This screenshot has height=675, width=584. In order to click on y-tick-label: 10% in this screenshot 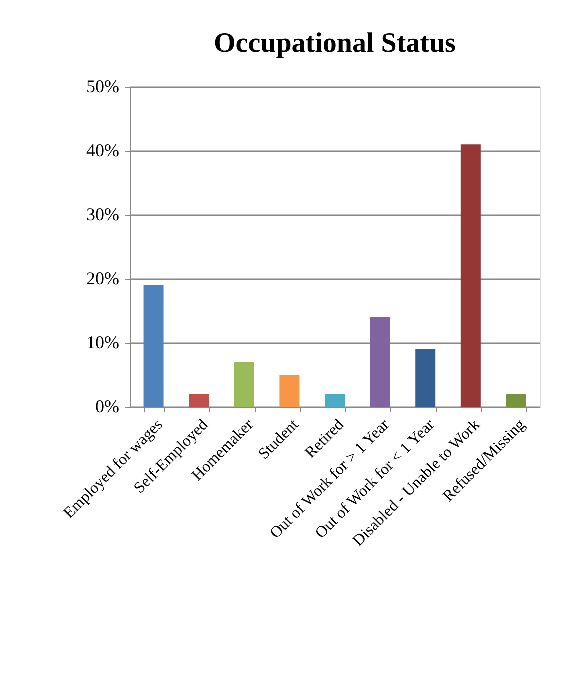, I will do `click(103, 342)`.